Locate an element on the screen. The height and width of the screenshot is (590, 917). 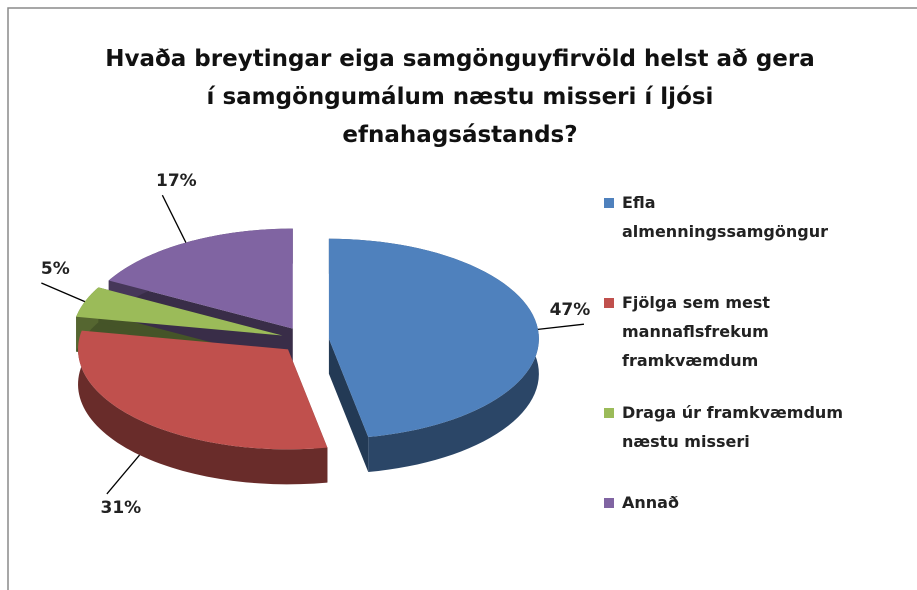
legend-item: Efla almenningssamgöngur is located at coordinates (714, 217).